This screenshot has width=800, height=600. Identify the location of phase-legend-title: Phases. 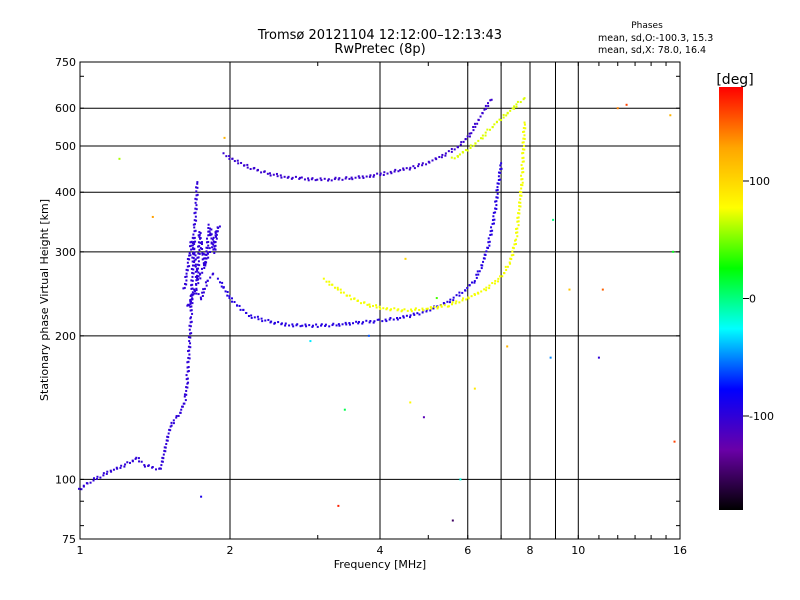
(647, 26).